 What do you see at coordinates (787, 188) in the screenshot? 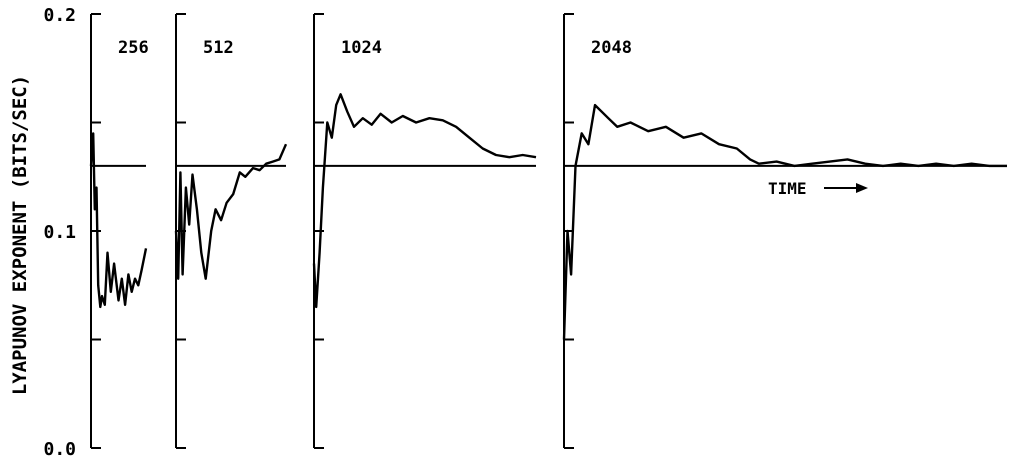
I see `time-annotation: TIME` at bounding box center [787, 188].